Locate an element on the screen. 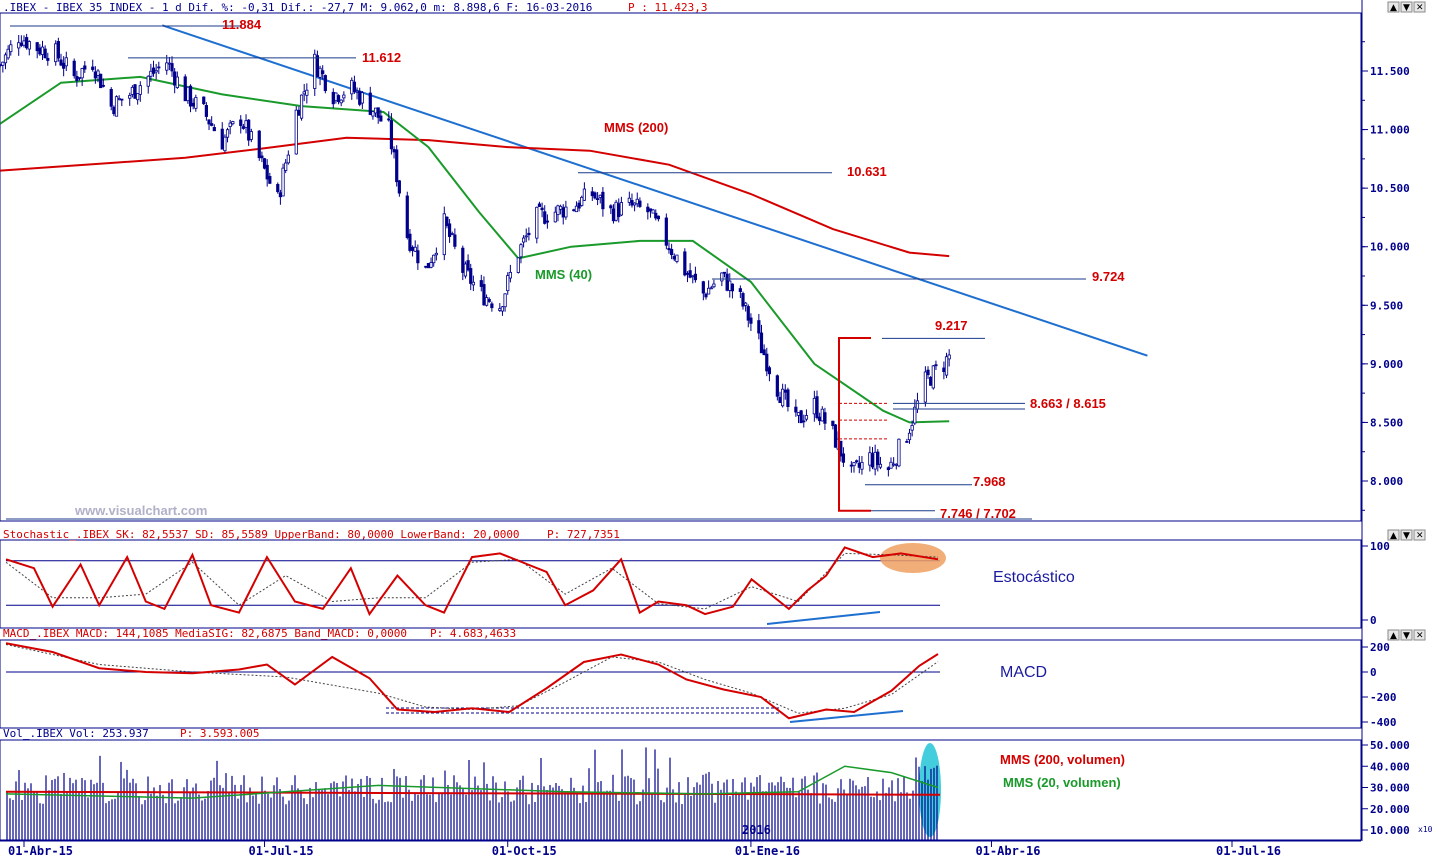  macd-panel-frame is located at coordinates (681, 684).